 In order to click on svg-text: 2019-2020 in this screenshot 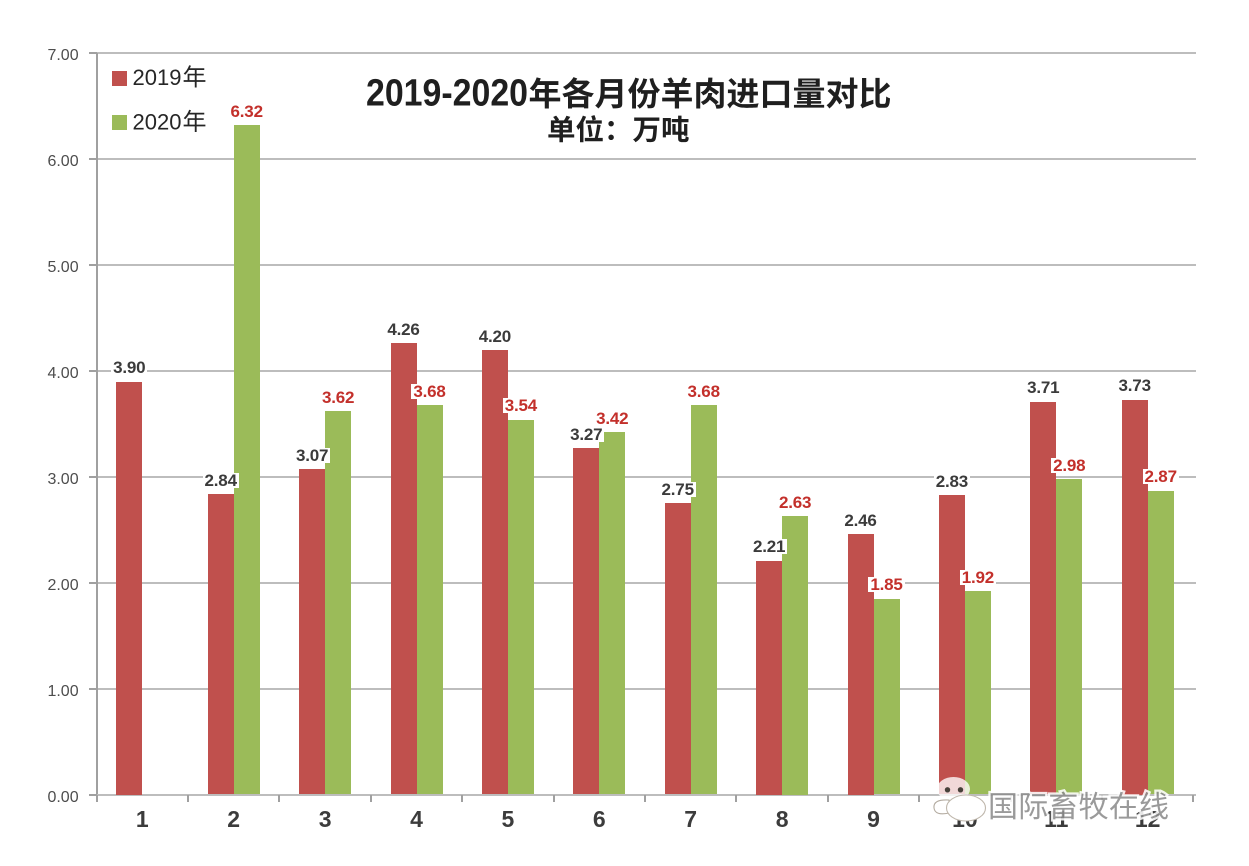, I will do `click(447, 94)`.